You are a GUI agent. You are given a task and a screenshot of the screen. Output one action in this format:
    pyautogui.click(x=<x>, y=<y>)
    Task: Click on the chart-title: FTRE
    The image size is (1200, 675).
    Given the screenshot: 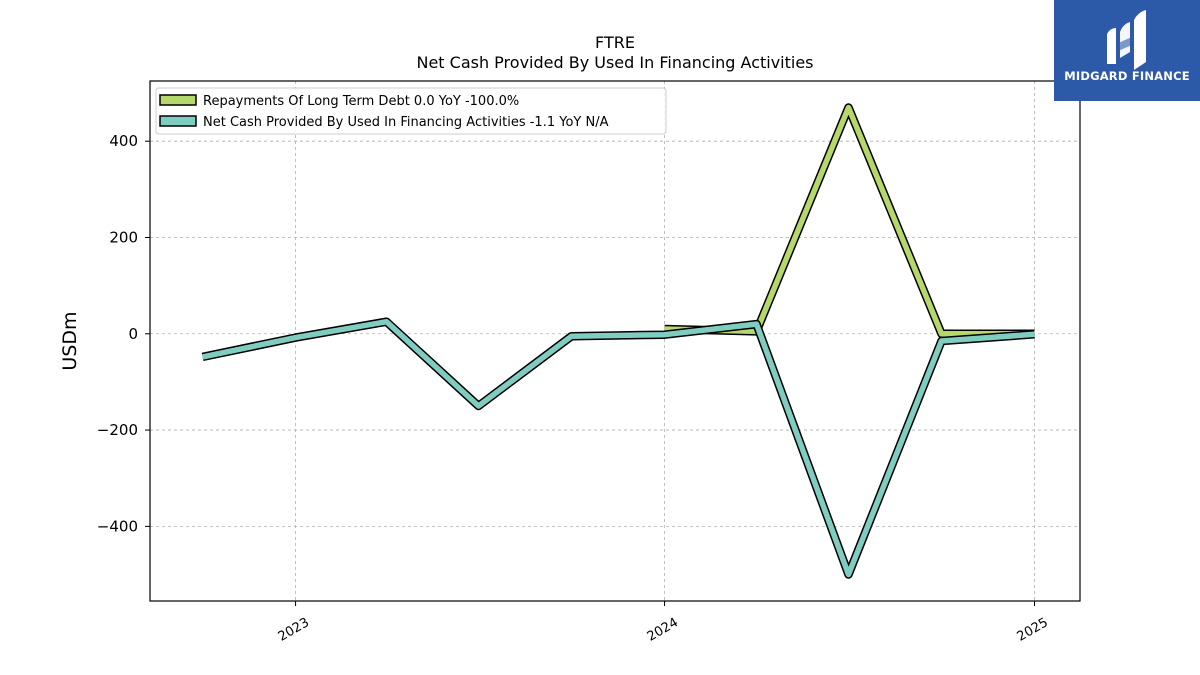 What is the action you would take?
    pyautogui.click(x=615, y=42)
    